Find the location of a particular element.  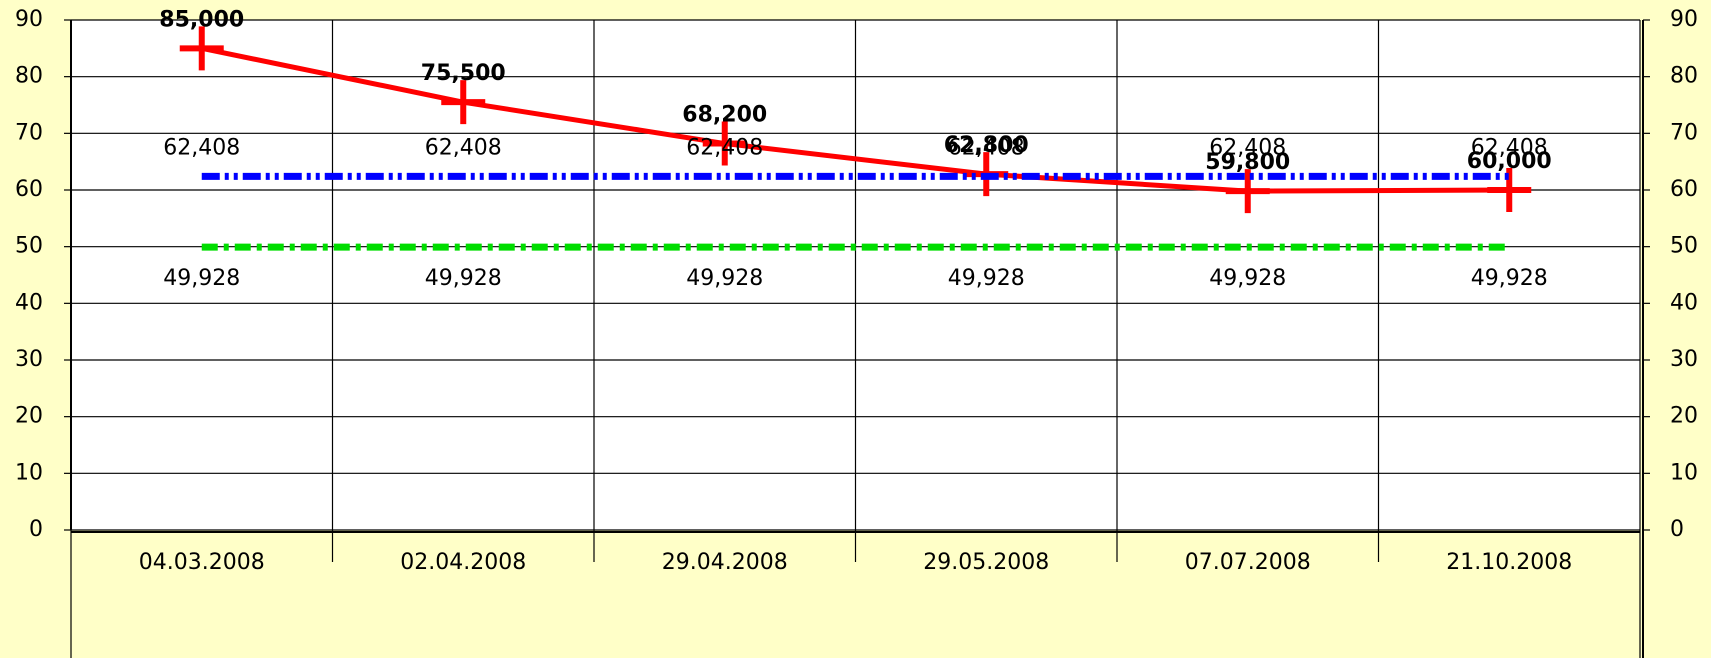

y-tick-label: 60 is located at coordinates (29, 189).